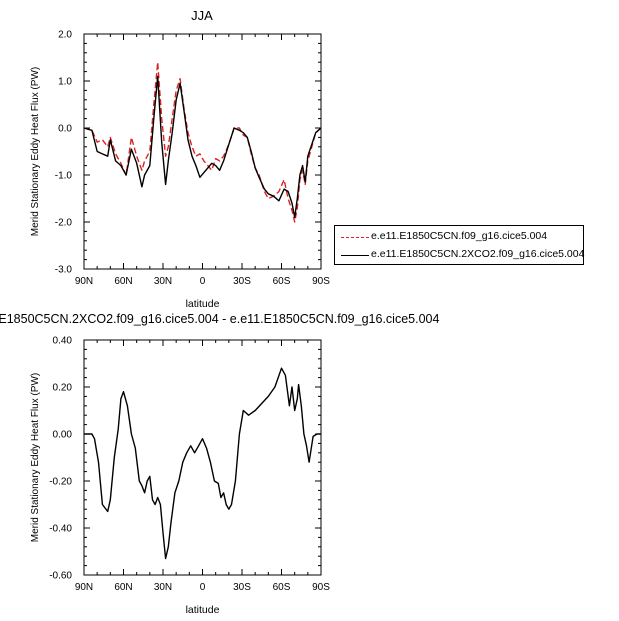 The height and width of the screenshot is (621, 619). I want to click on legend-item-control: e.e11.E1850C5CN.f09_g16.cice5.004, so click(459, 237).